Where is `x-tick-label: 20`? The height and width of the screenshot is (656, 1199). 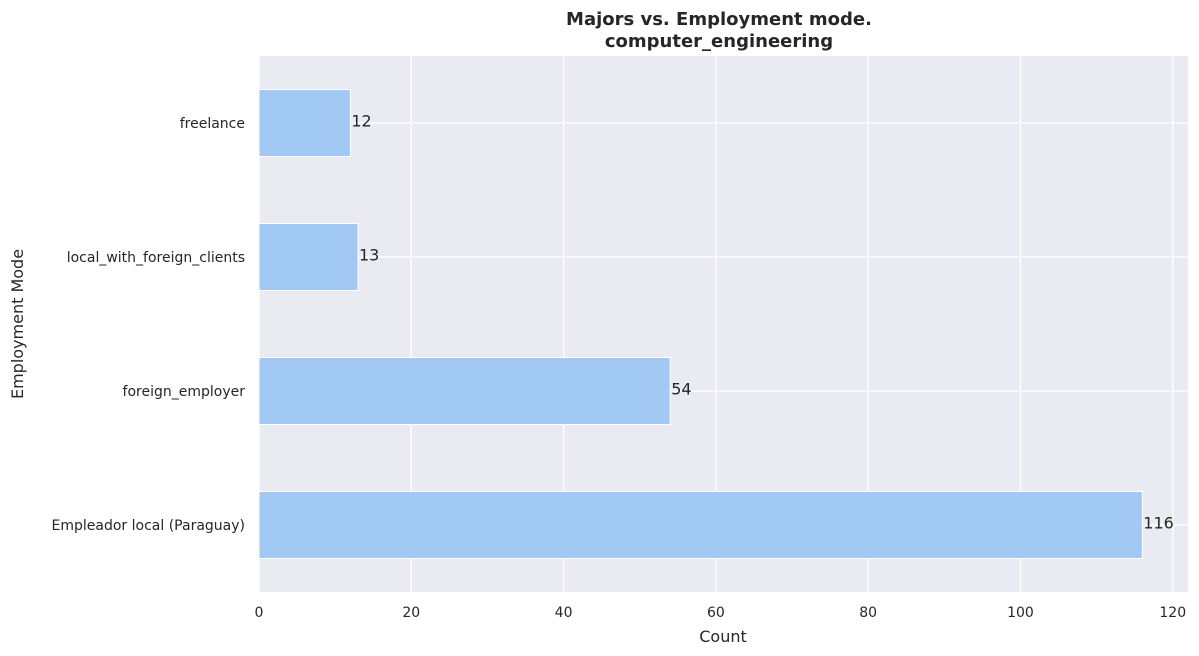 x-tick-label: 20 is located at coordinates (411, 613).